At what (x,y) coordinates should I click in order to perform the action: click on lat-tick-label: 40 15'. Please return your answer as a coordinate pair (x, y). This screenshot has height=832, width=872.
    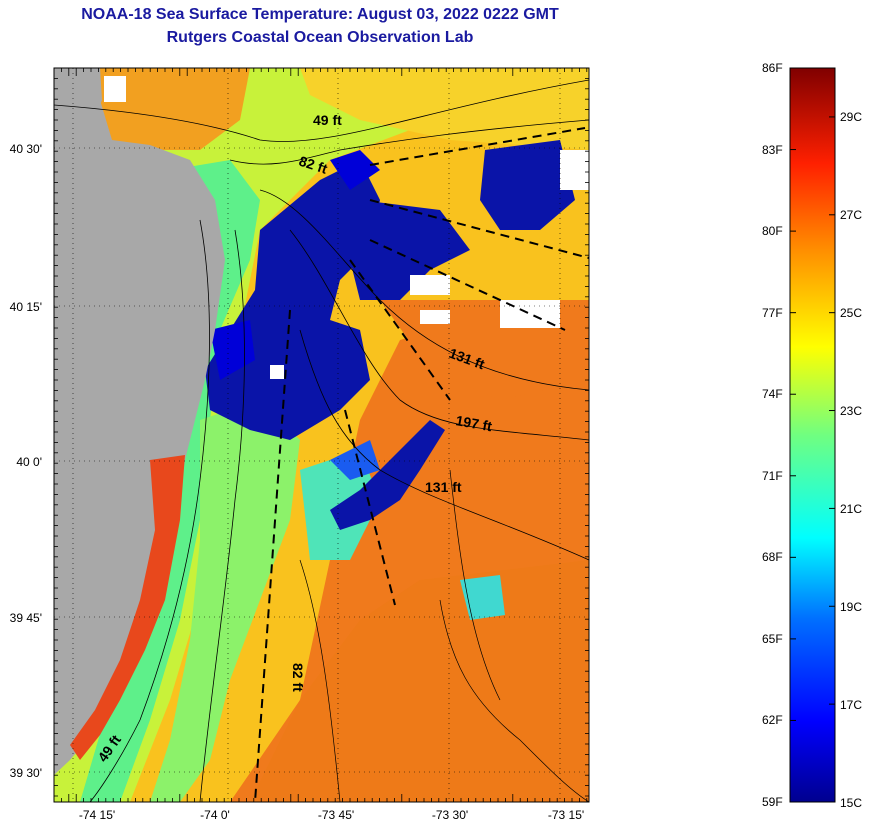
    Looking at the image, I should click on (25, 307).